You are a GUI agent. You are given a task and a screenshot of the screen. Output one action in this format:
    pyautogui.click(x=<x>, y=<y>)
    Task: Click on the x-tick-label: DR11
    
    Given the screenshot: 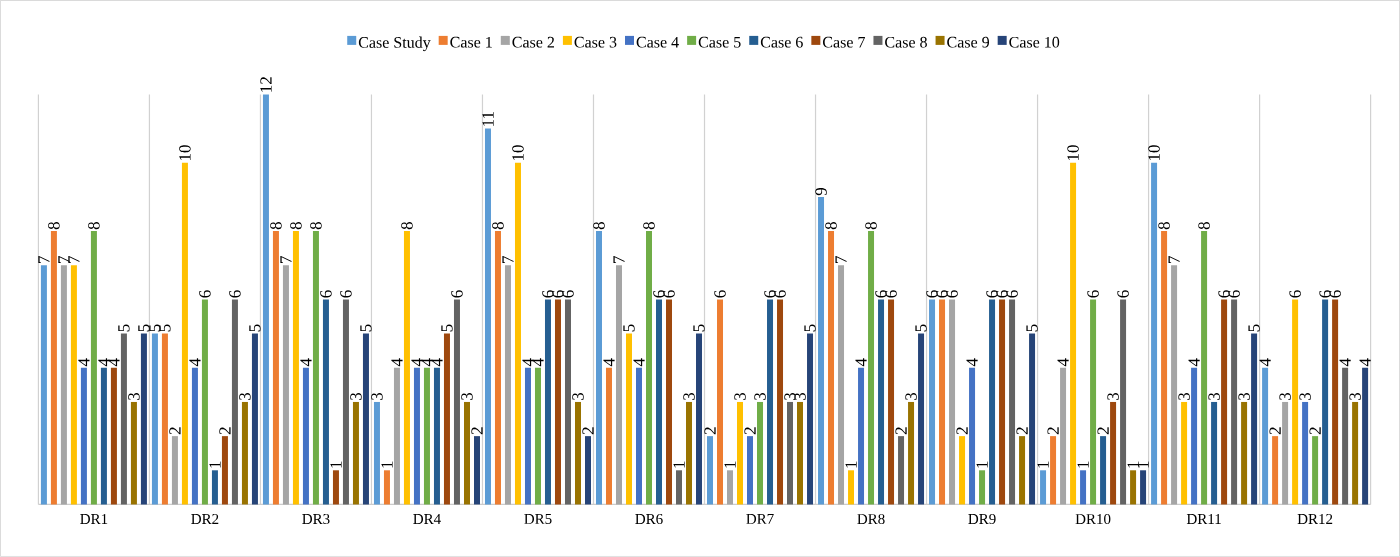 What is the action you would take?
    pyautogui.click(x=1203, y=519)
    